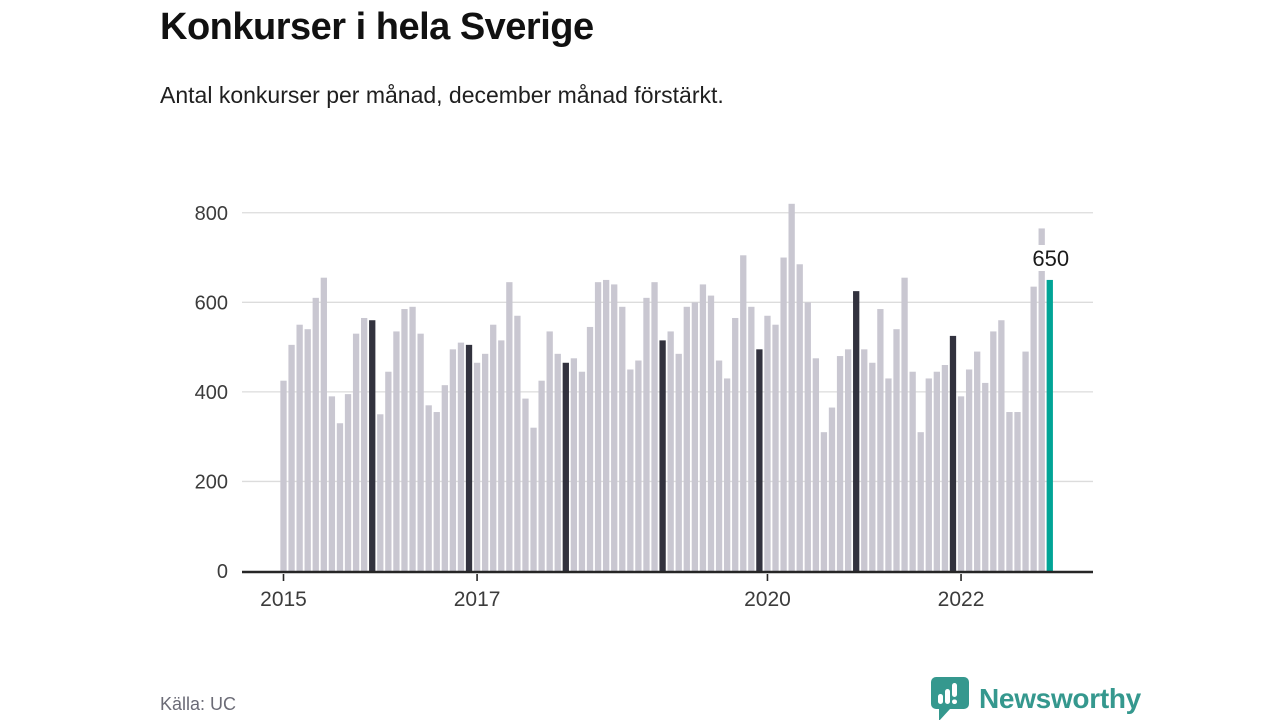  Describe the element at coordinates (1060, 698) in the screenshot. I see `newsworthy-wordmark: Newsworthy` at that location.